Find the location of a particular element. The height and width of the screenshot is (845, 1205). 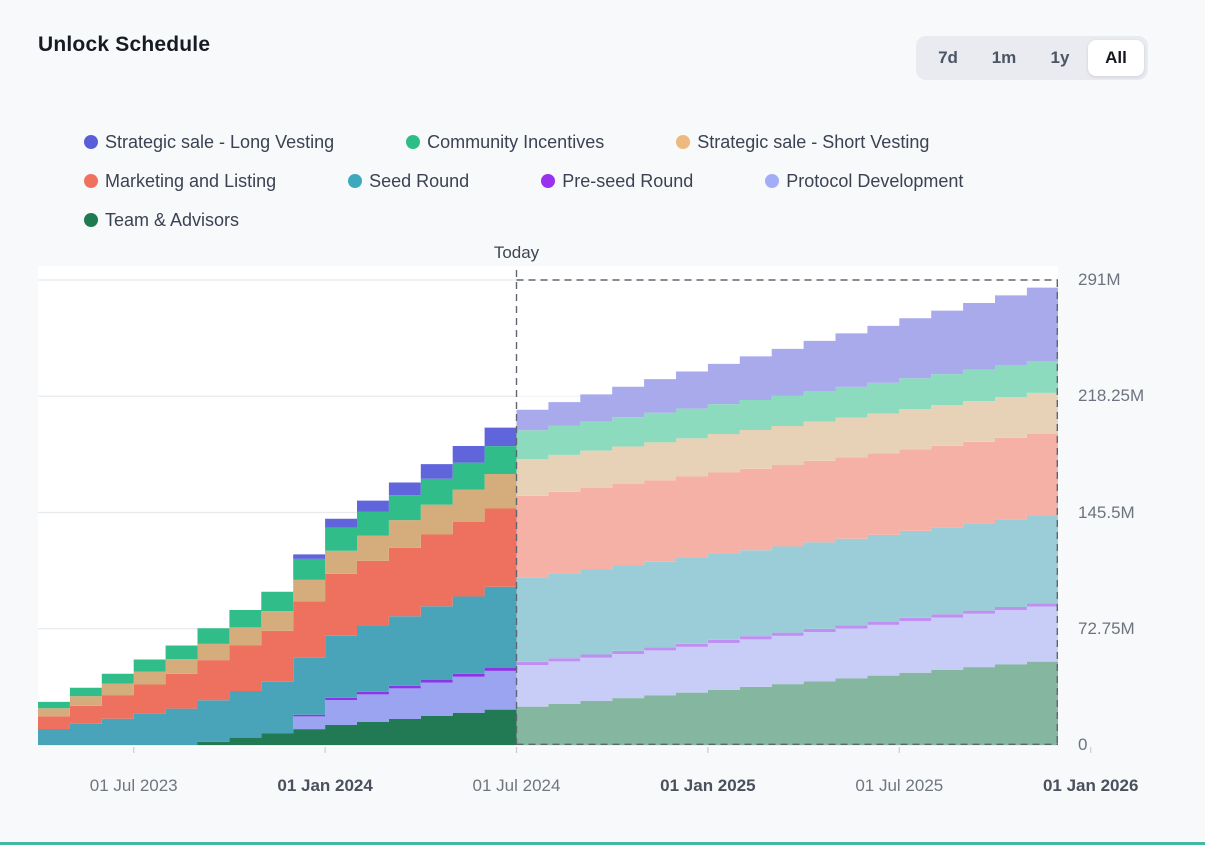

y-axis-label: 72.75M is located at coordinates (1106, 628).